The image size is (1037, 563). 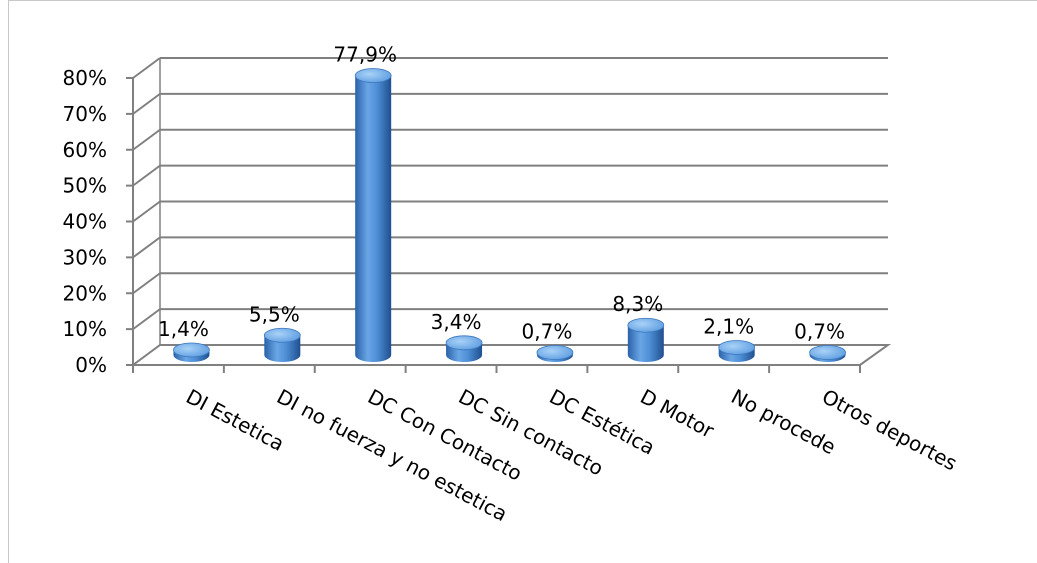 What do you see at coordinates (637, 304) in the screenshot?
I see `data-label: 8,3%` at bounding box center [637, 304].